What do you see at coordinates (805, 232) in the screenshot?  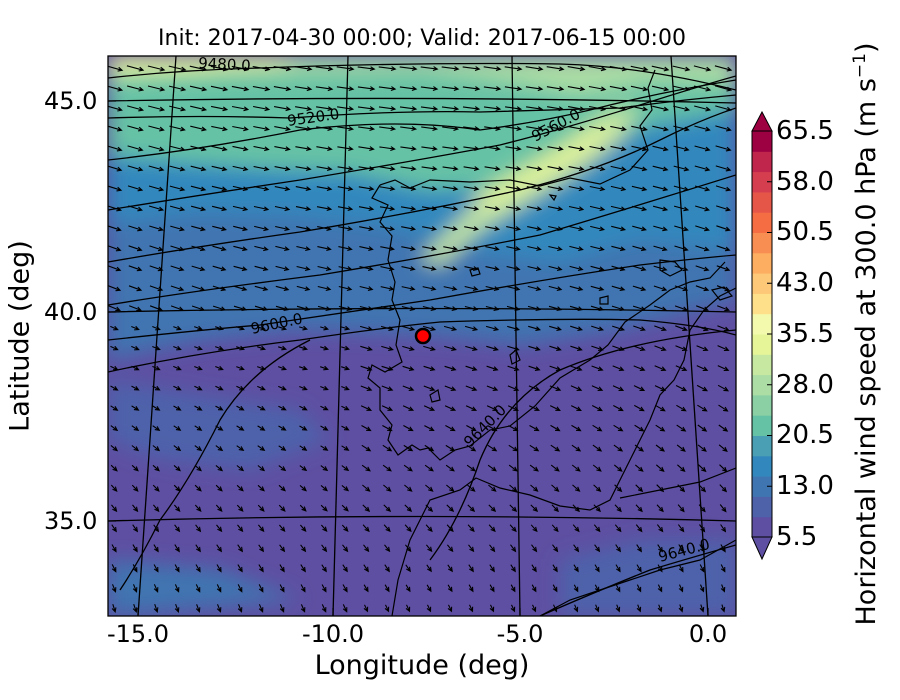 I see `colorbar-tick-label: 50.5` at bounding box center [805, 232].